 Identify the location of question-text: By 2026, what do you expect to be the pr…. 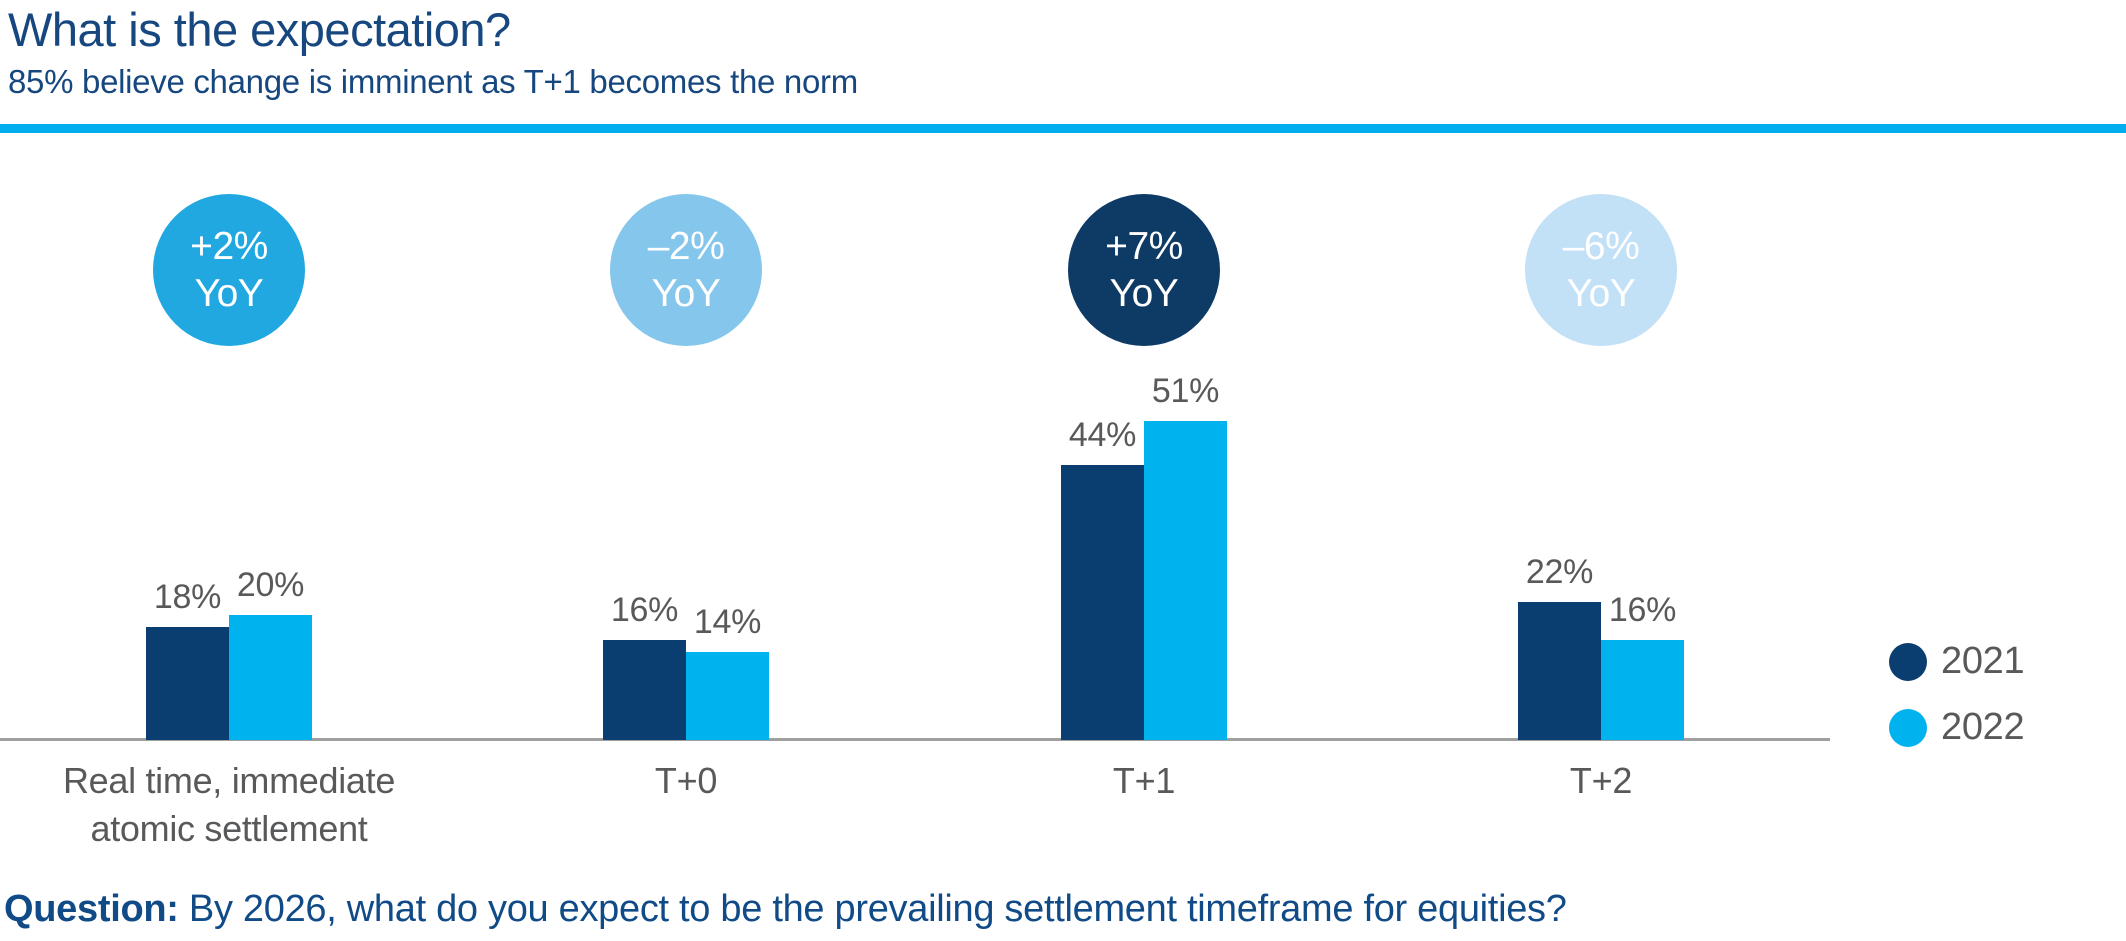
(877, 909).